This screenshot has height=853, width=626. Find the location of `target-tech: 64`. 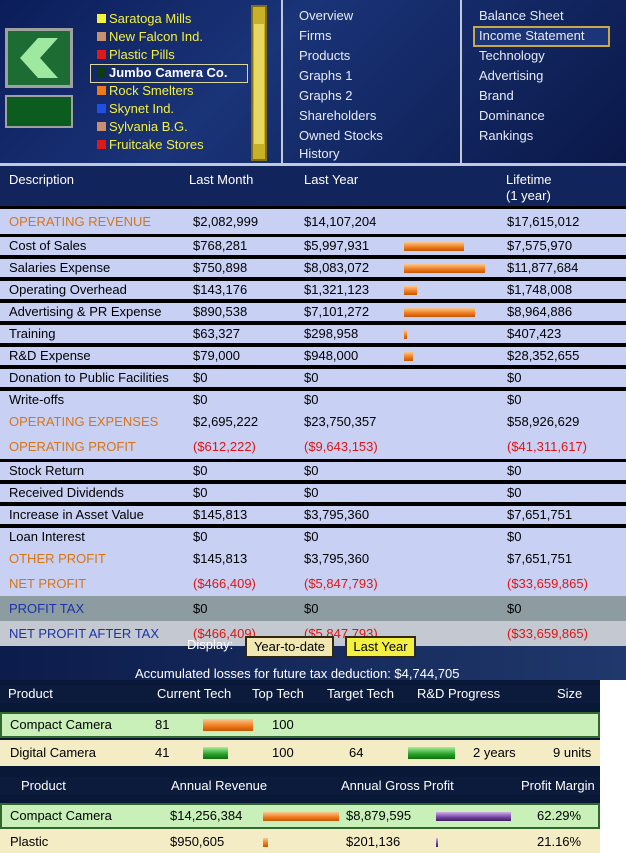

target-tech: 64 is located at coordinates (356, 752).